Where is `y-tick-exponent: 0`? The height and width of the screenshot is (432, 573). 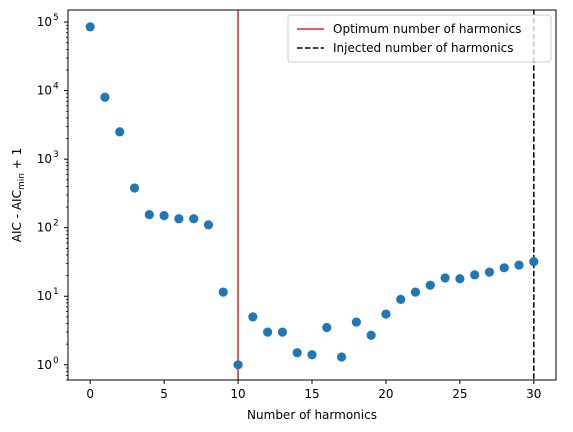 y-tick-exponent: 0 is located at coordinates (56, 361).